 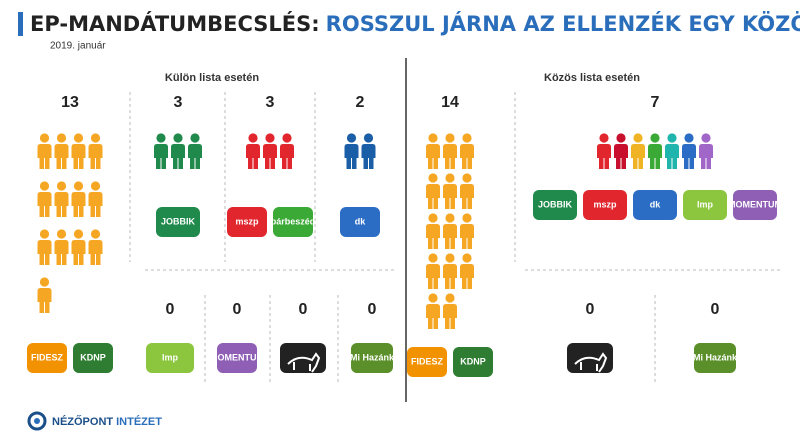 I want to click on party-logo-text: JOBBIK, so click(x=555, y=204).